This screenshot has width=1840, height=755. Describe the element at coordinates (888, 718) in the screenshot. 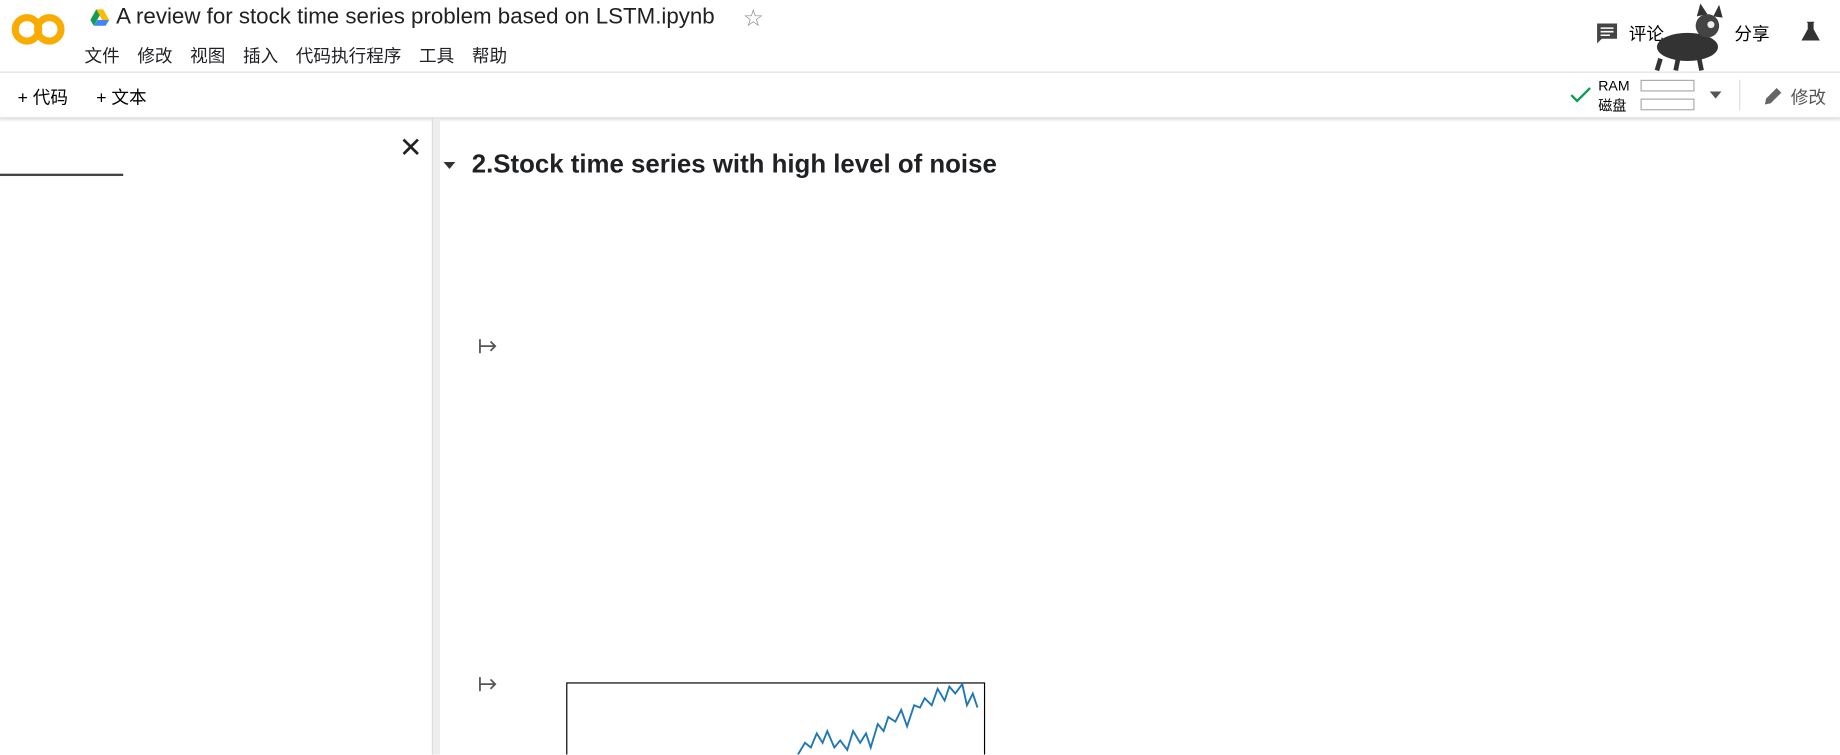

I see `plot-line` at that location.